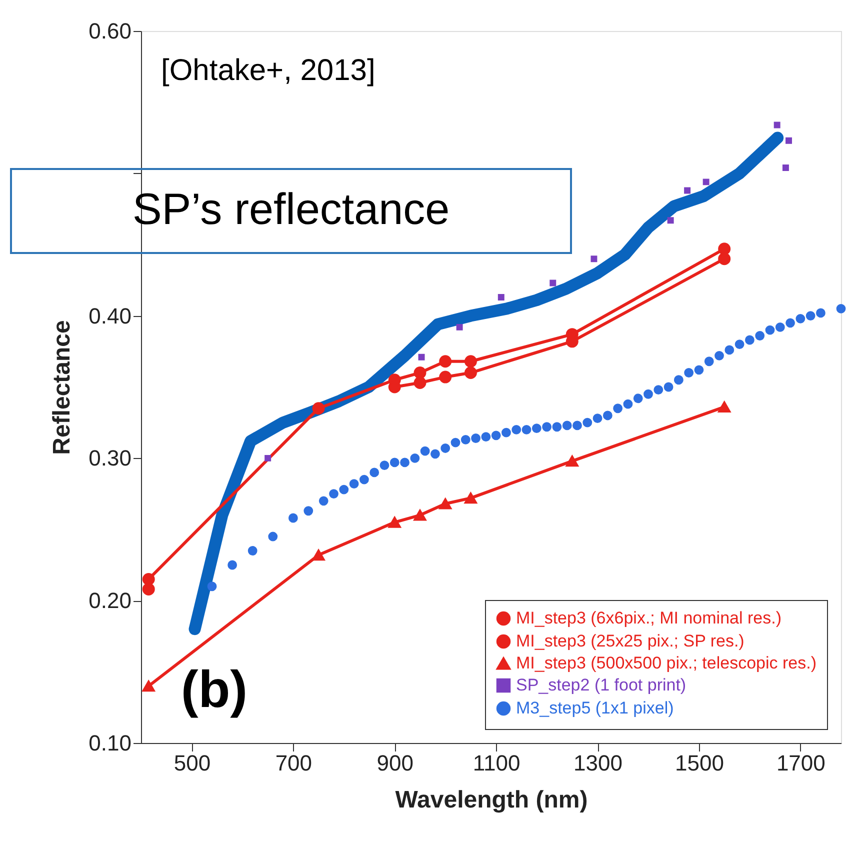 This screenshot has height=862, width=863. What do you see at coordinates (595, 708) in the screenshot?
I see `legend-label: M3_step5 (1x1 pixel)` at bounding box center [595, 708].